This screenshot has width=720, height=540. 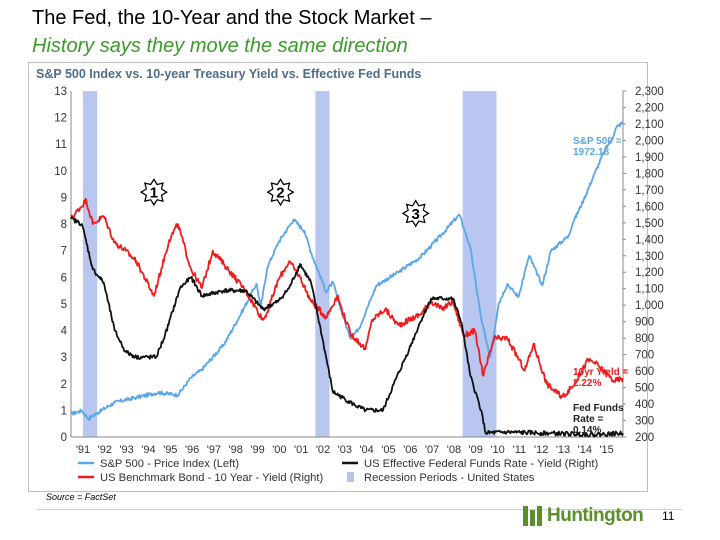 What do you see at coordinates (595, 515) in the screenshot?
I see `logo-text: Huntington` at bounding box center [595, 515].